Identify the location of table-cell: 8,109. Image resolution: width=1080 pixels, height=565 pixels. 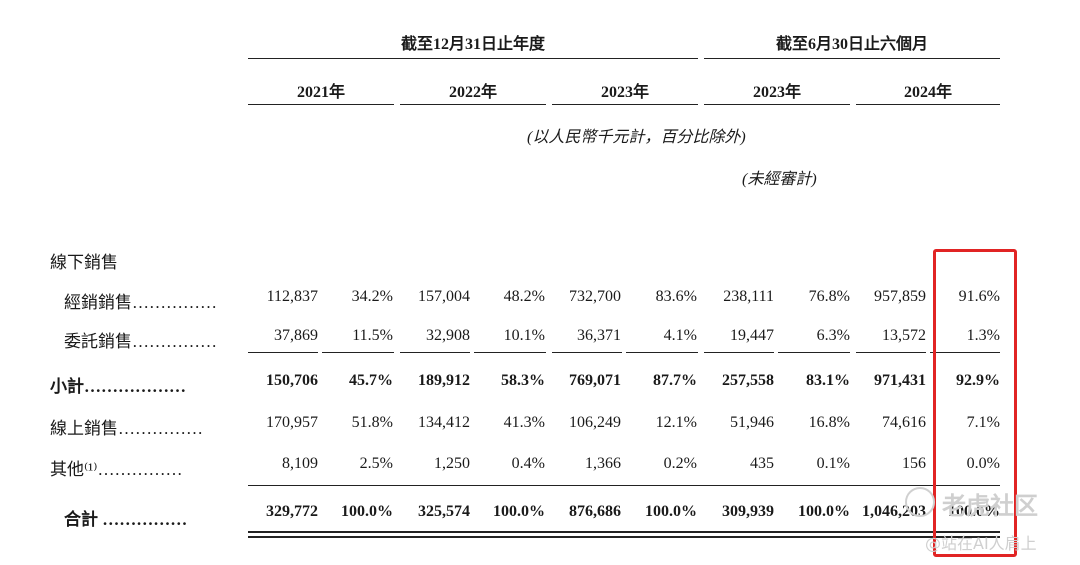
(300, 463).